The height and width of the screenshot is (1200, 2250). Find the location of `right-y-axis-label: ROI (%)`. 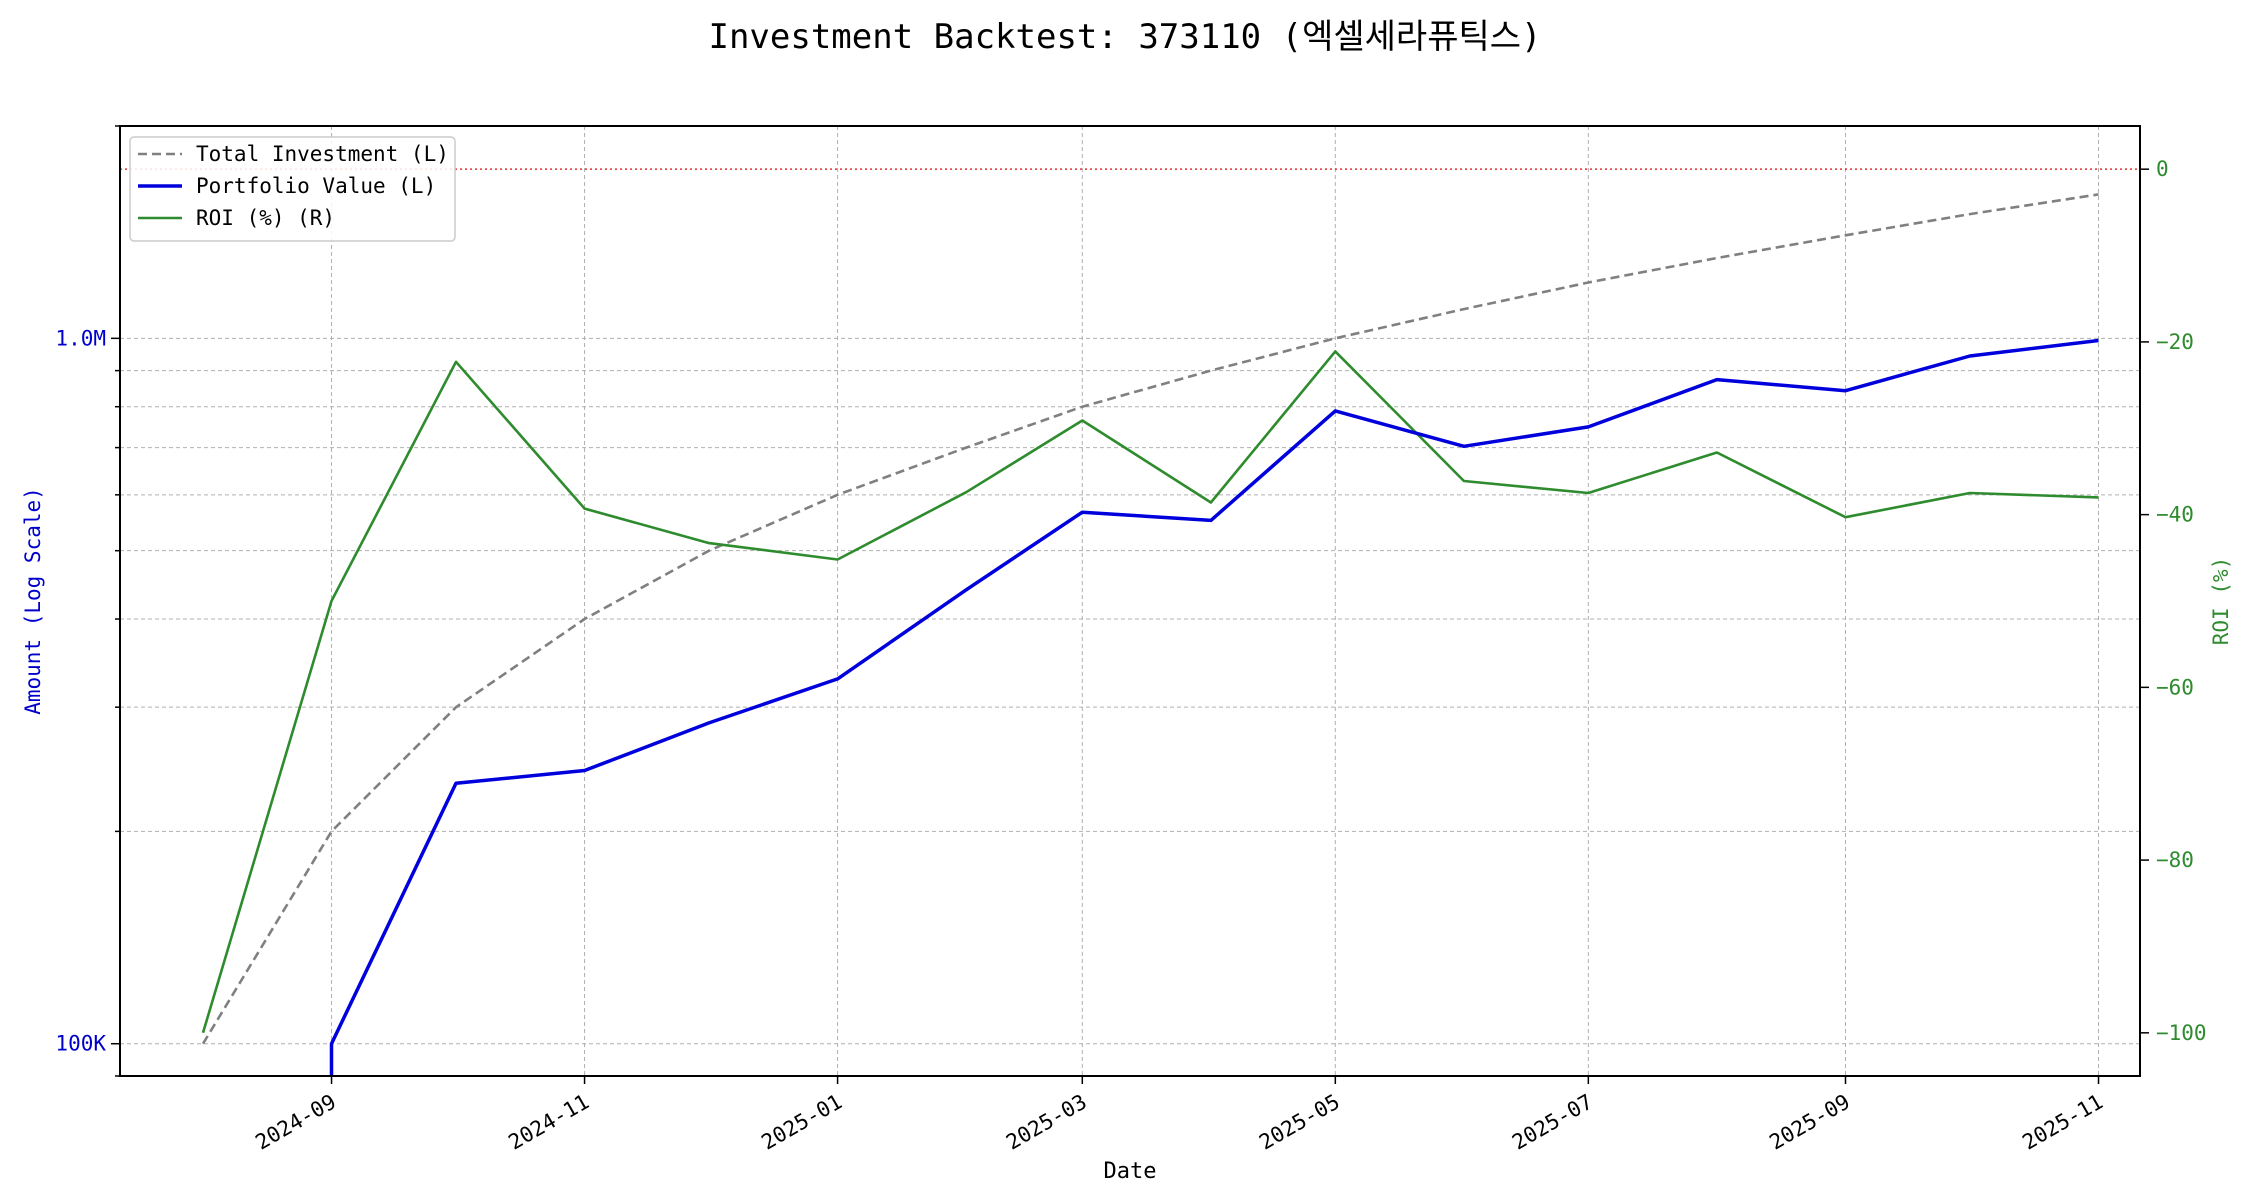

right-y-axis-label: ROI (%) is located at coordinates (2221, 601).